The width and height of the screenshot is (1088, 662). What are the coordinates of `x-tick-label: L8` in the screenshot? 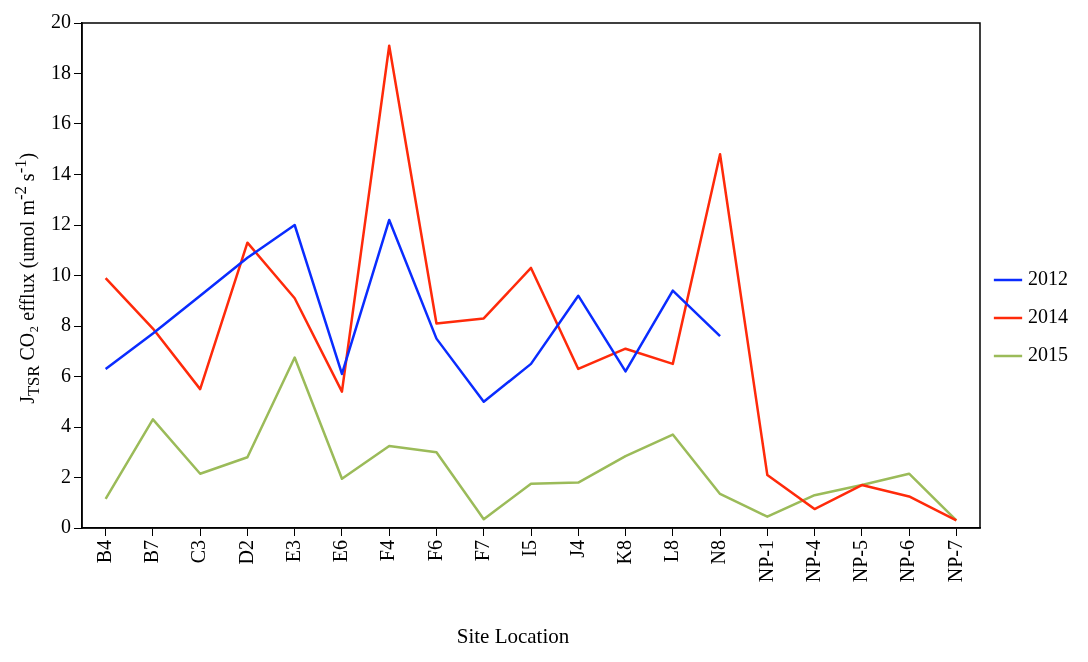 It's located at (671, 551).